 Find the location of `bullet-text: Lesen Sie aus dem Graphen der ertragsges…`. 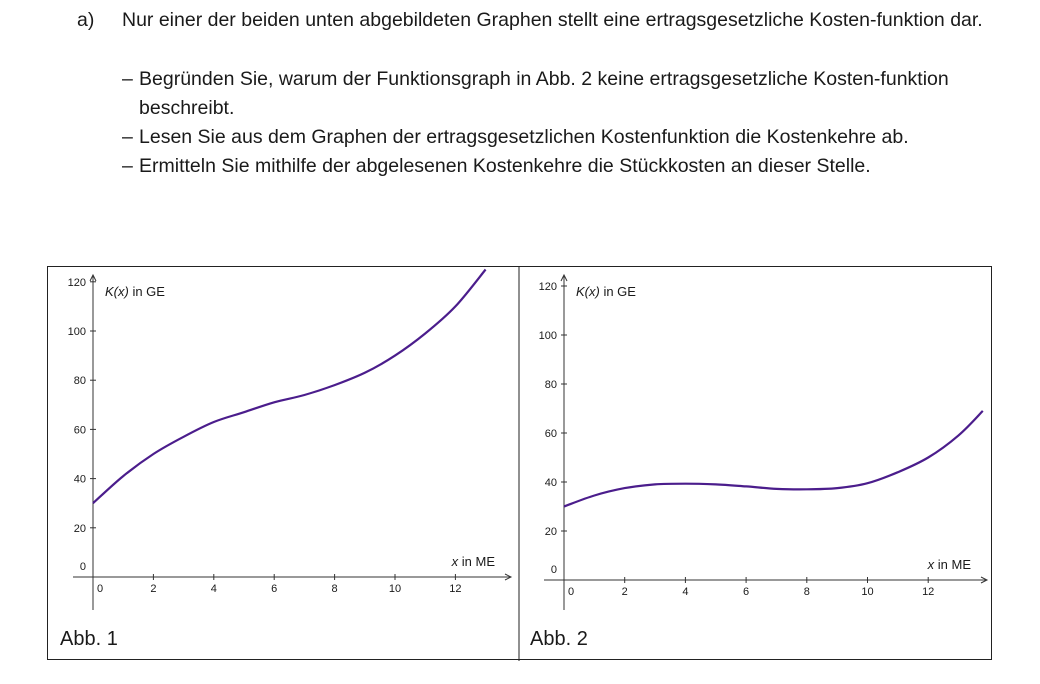

bullet-text: Lesen Sie aus dem Graphen der ertragsges… is located at coordinates (524, 137).